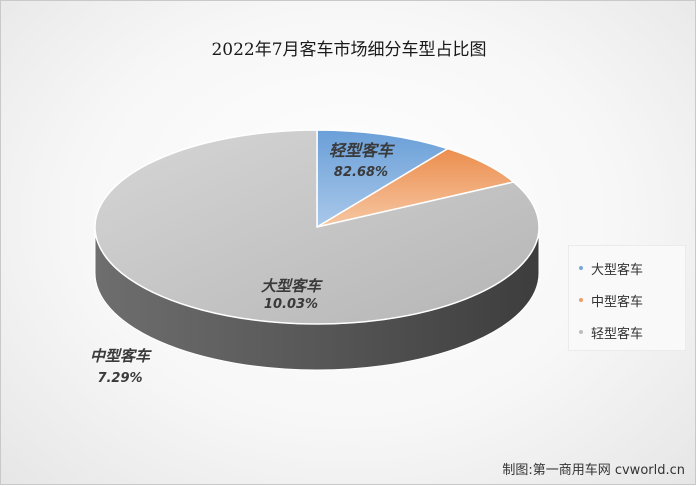 The width and height of the screenshot is (696, 486). I want to click on slice-value-label: 7.29%, so click(119, 378).